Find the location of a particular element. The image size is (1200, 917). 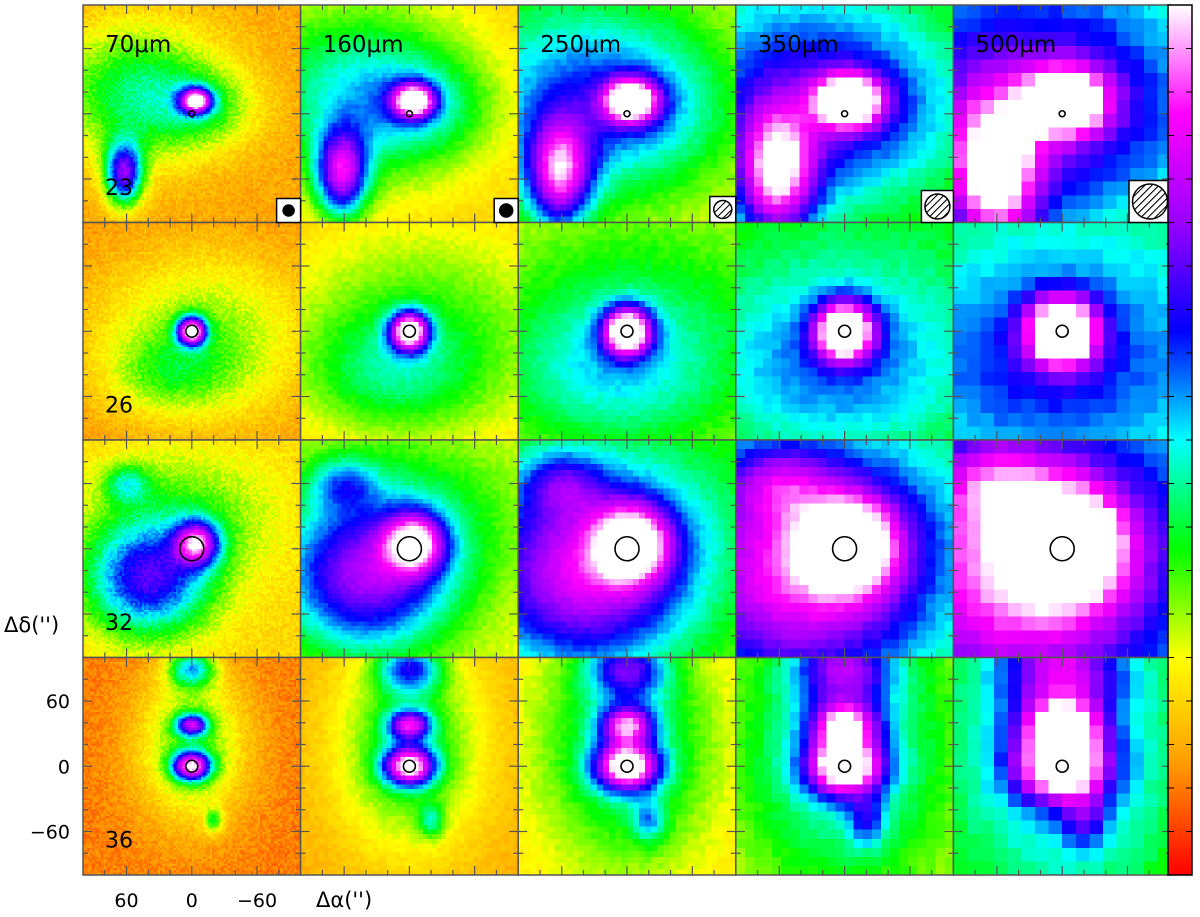

axes: 60 0 −60 60 0 −60 Δδ('') Δα('') is located at coordinates (188, 762).